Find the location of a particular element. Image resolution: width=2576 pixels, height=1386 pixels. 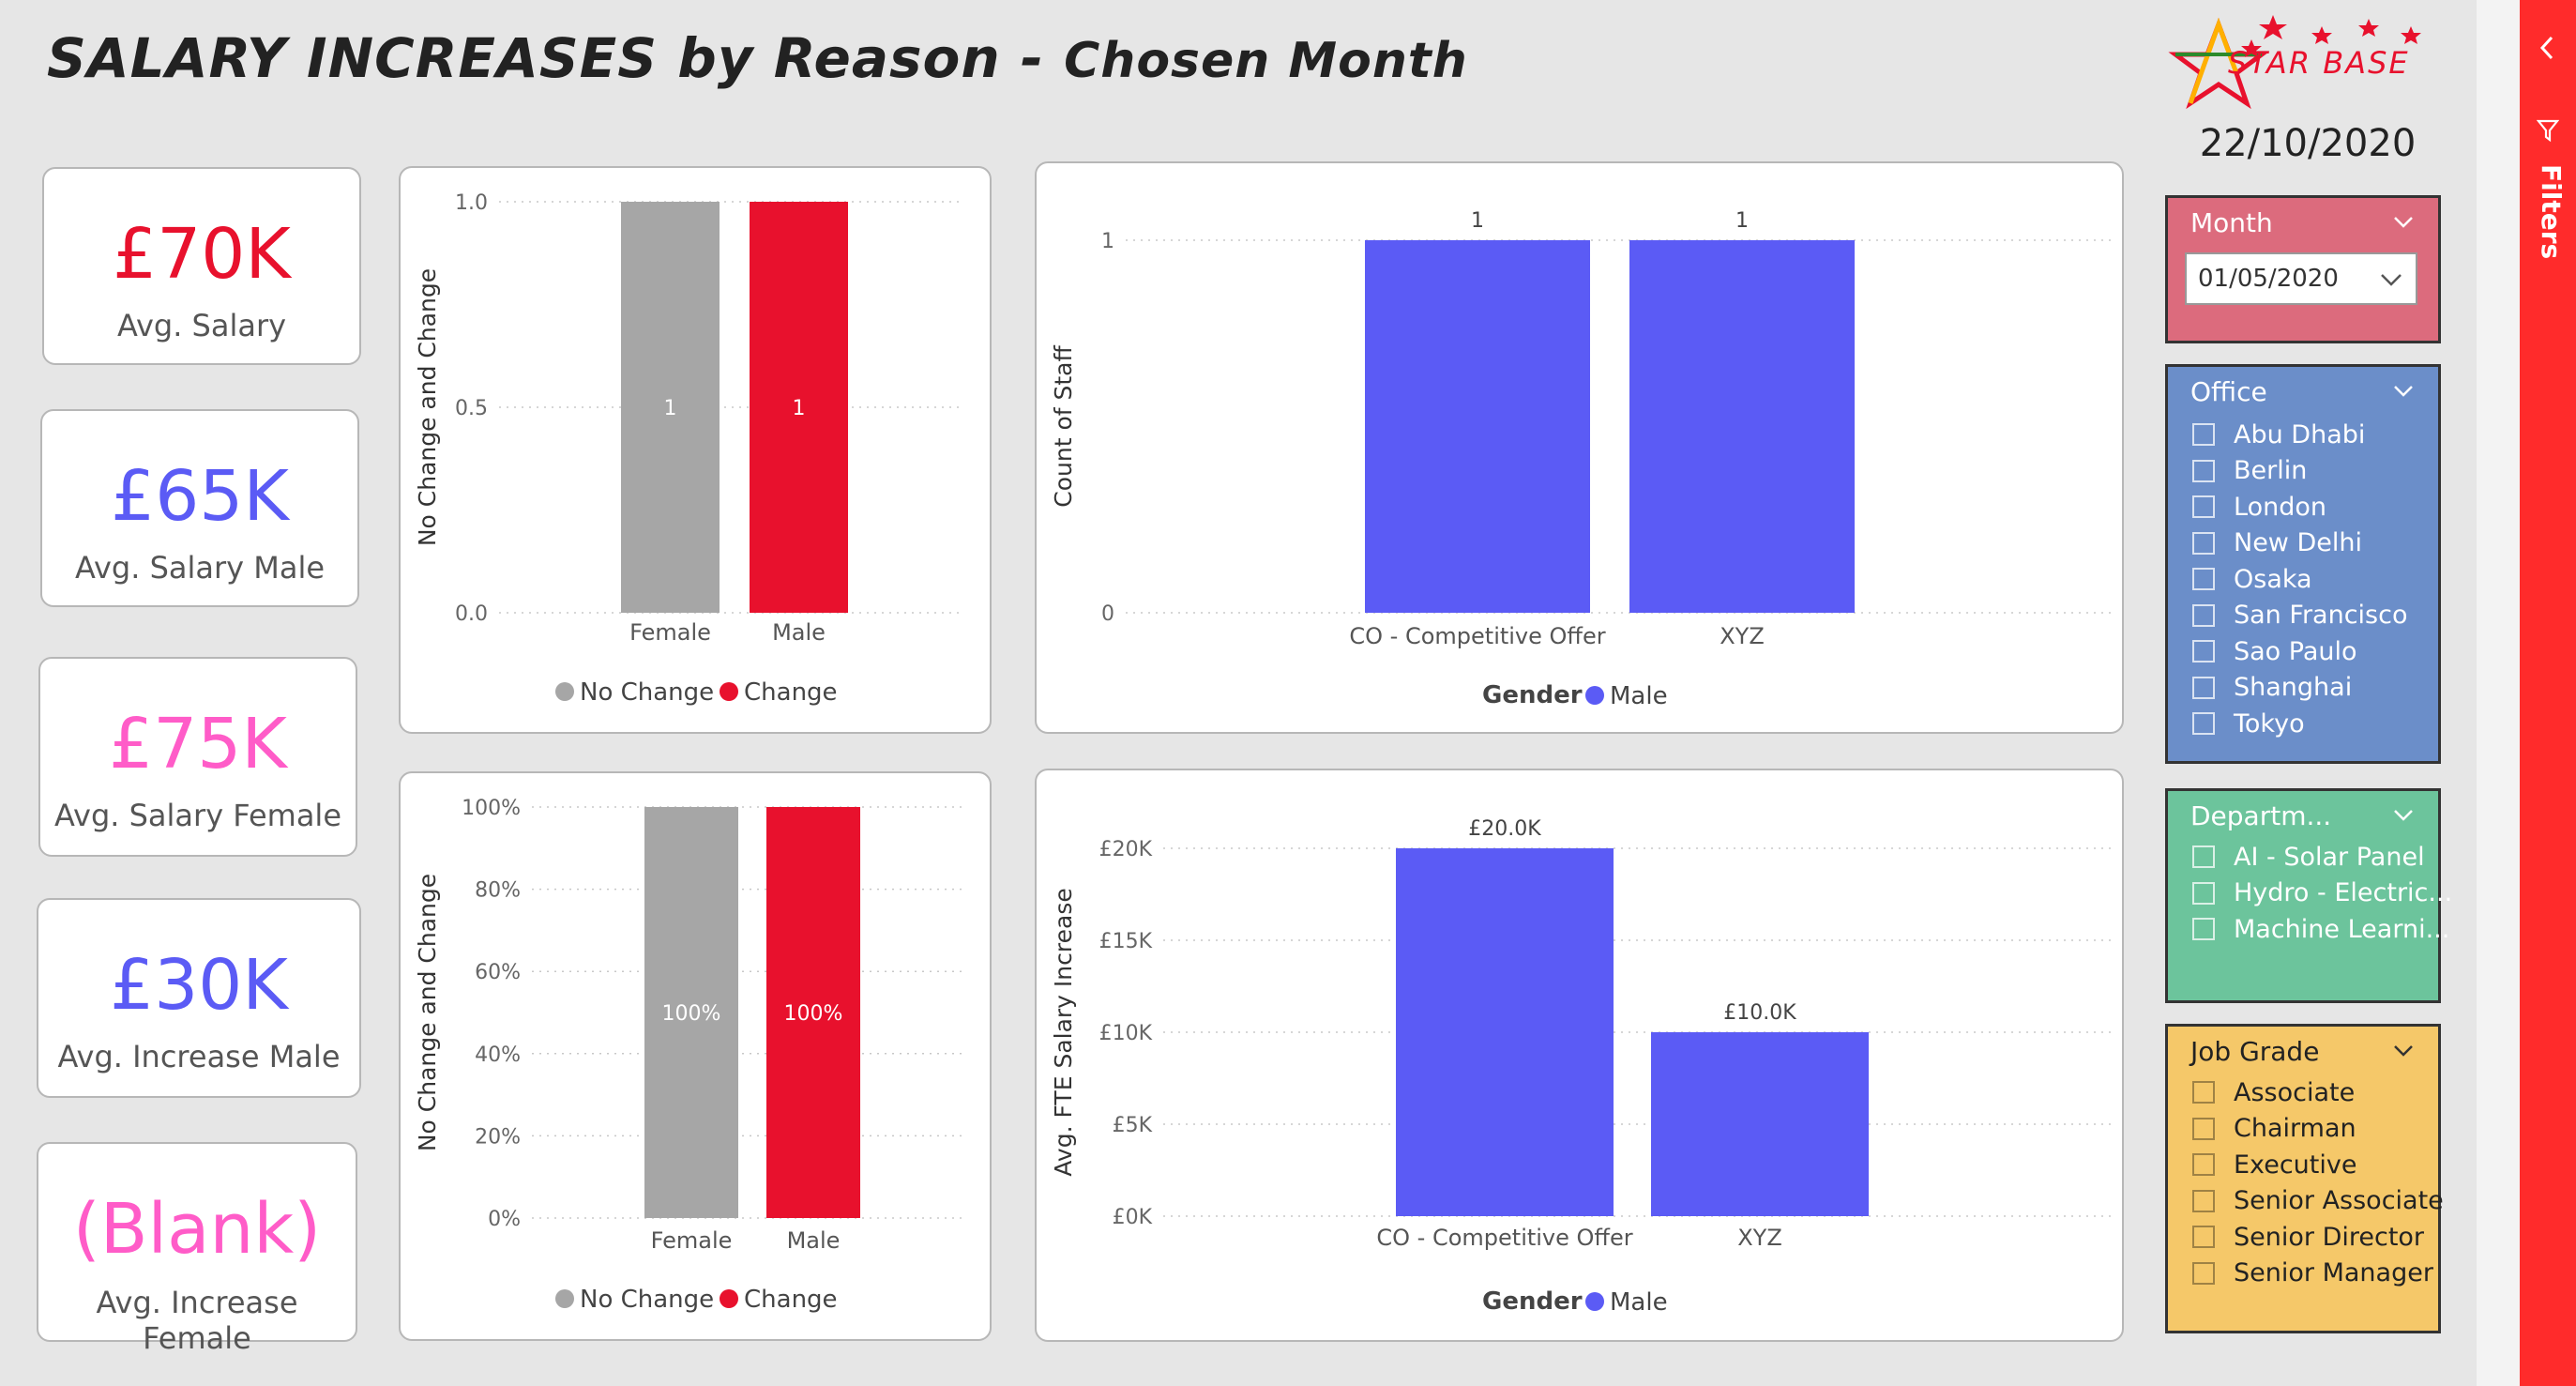

office-slicer-item: New Delhi is located at coordinates (2277, 543).